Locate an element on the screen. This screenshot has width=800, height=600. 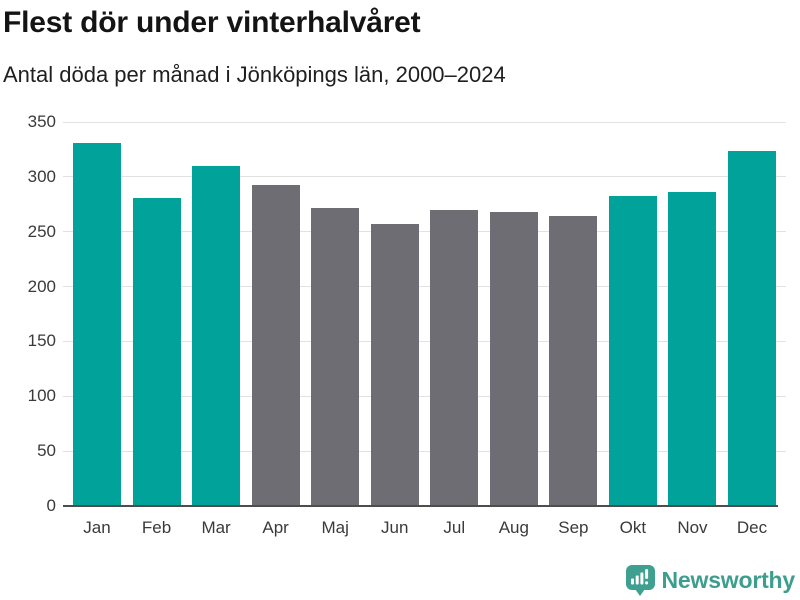
bar-jan is located at coordinates (97, 324).